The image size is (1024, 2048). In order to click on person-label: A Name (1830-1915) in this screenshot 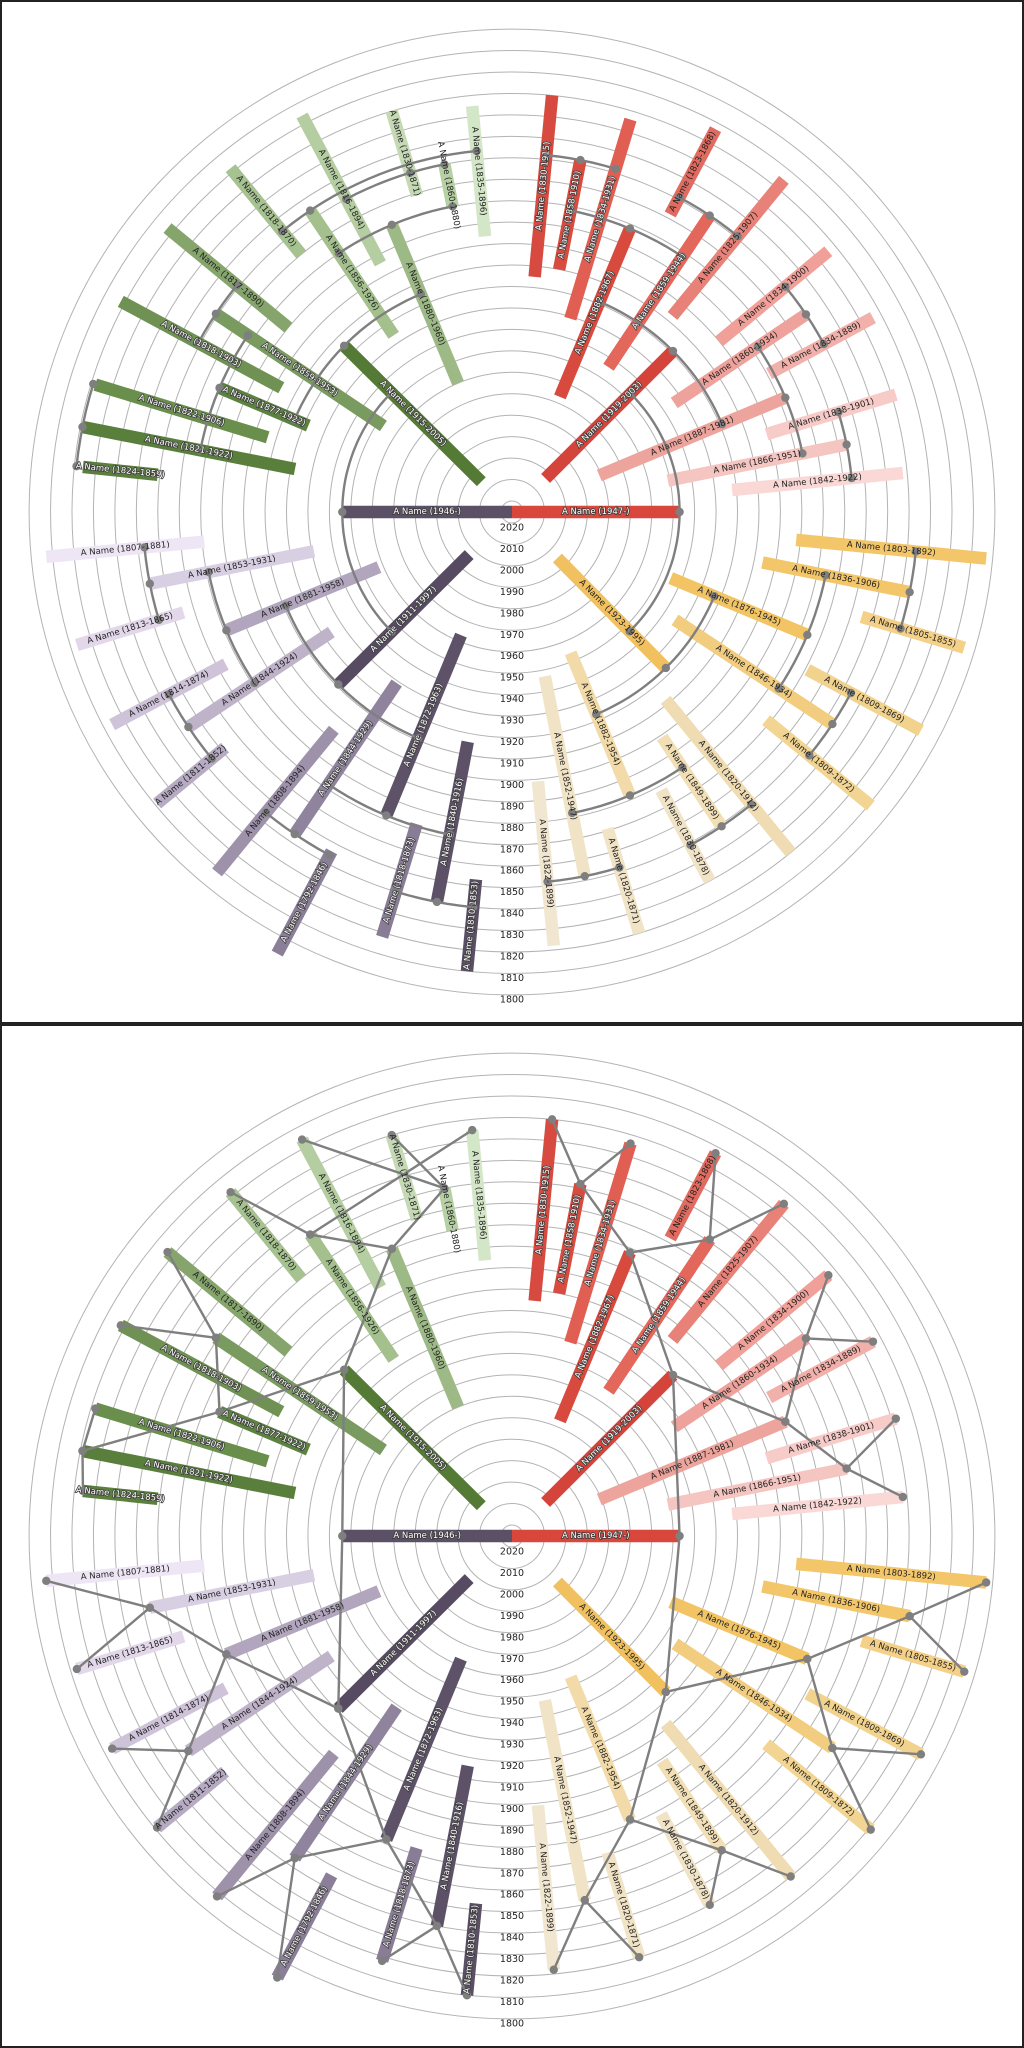, I will do `click(543, 1210)`.